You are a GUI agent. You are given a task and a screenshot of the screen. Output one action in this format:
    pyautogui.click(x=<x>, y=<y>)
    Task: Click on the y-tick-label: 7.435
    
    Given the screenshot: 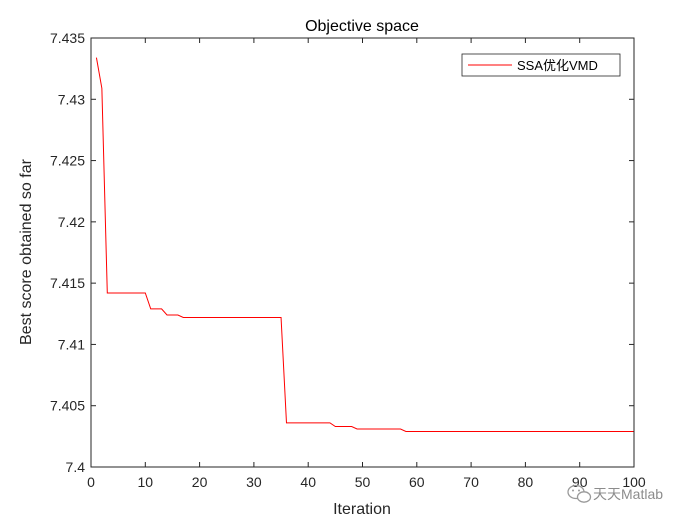 What is the action you would take?
    pyautogui.click(x=67, y=38)
    